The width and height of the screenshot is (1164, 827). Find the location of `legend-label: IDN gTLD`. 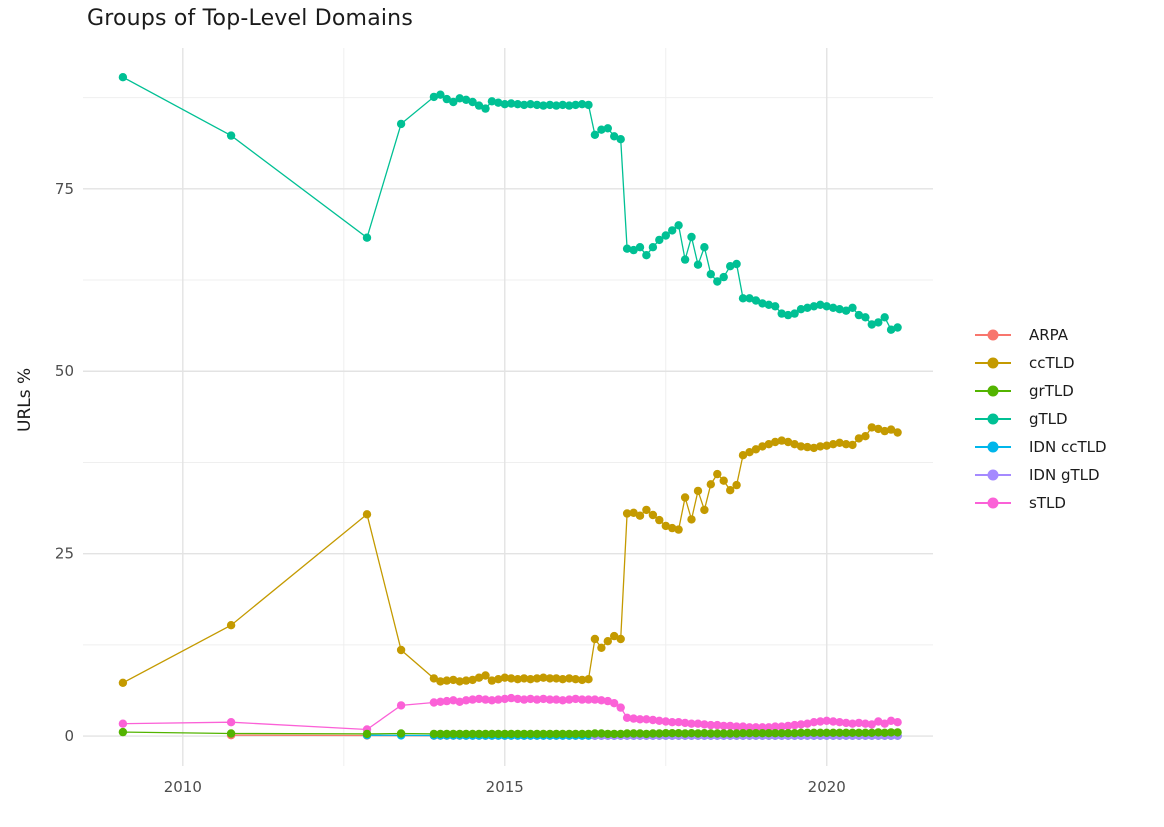

legend-label: IDN gTLD is located at coordinates (1064, 475).